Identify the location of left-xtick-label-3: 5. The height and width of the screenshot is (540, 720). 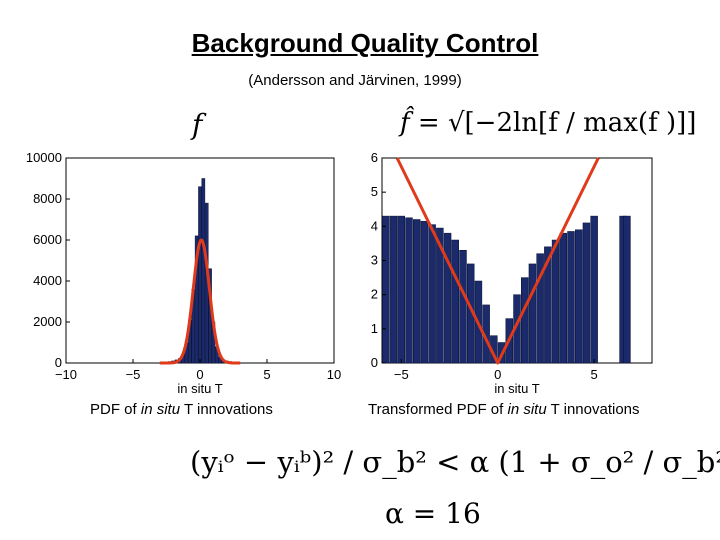
(266, 374).